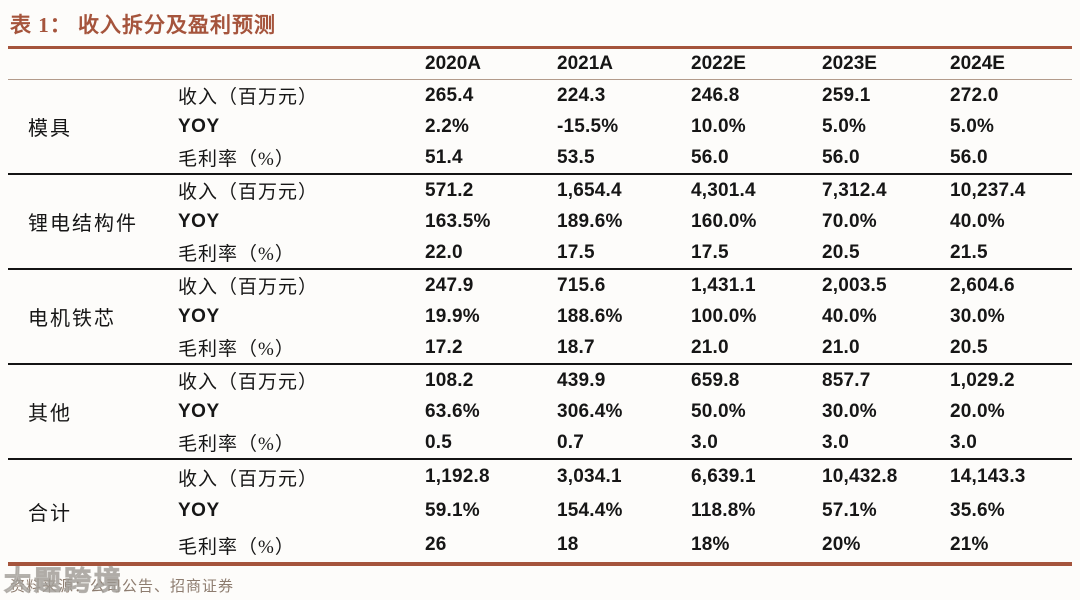 The image size is (1080, 600). What do you see at coordinates (710, 544) in the screenshot?
I see `cell-value: 18%` at bounding box center [710, 544].